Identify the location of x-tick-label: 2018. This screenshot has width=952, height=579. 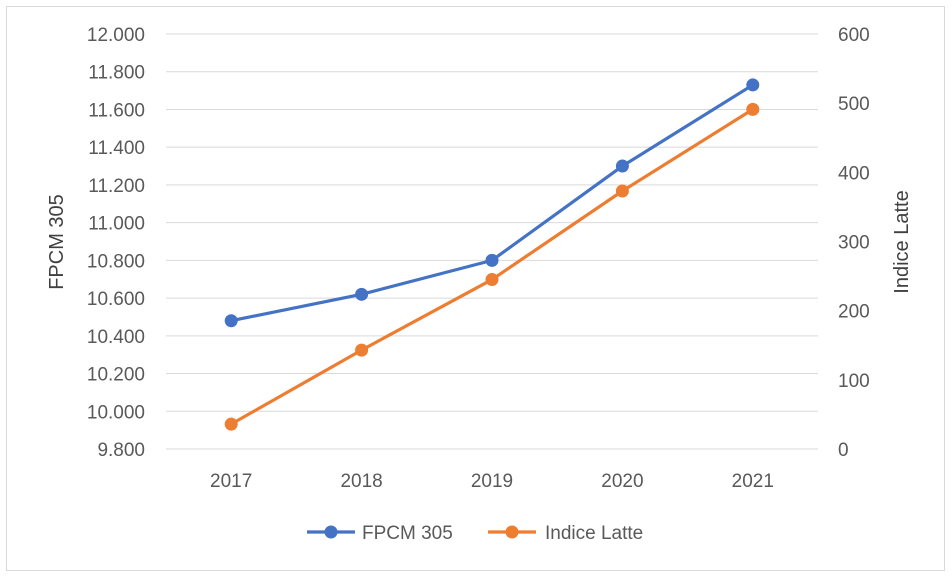
(361, 481).